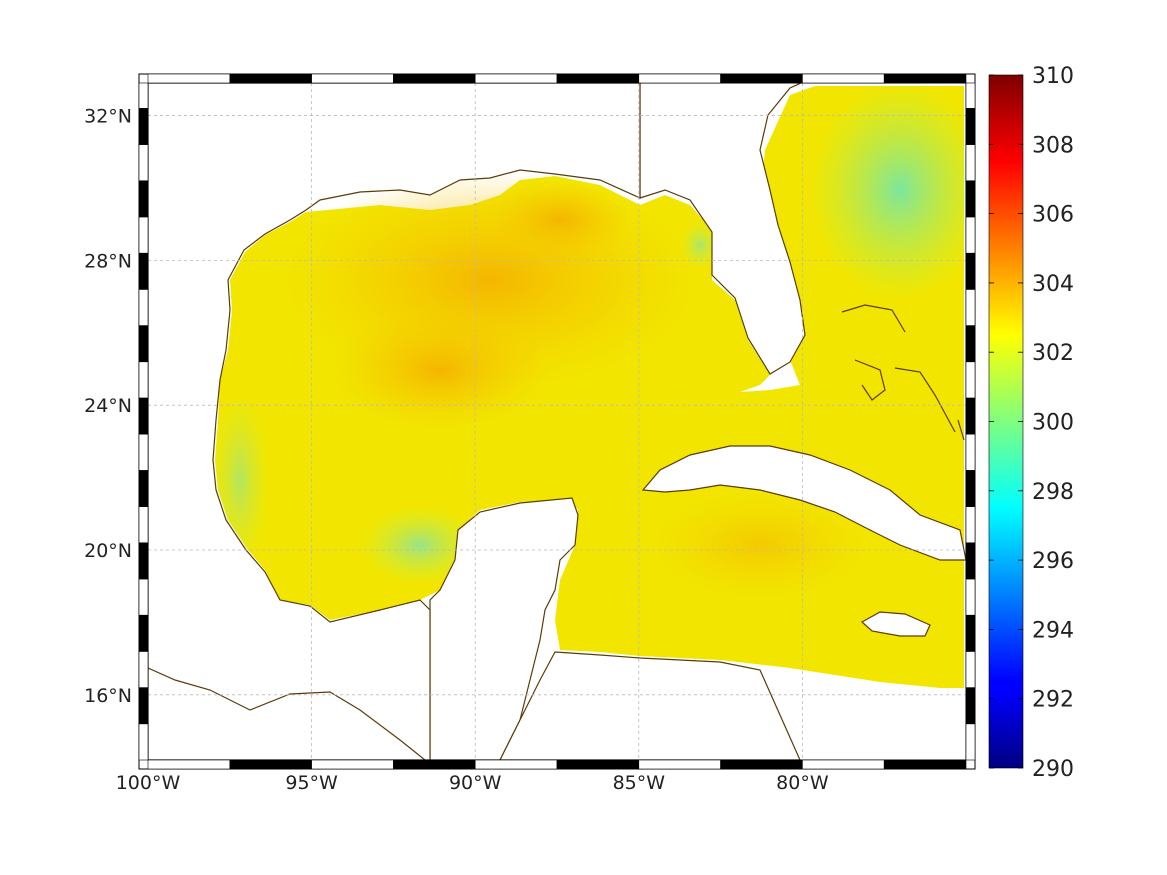 The image size is (1167, 875). Describe the element at coordinates (1053, 145) in the screenshot. I see `colorbar-tick-label: 308` at that location.